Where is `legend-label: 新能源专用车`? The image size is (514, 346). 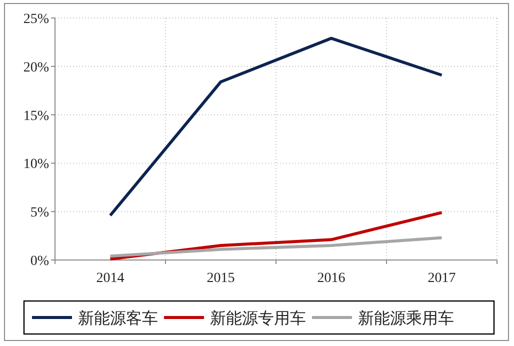 legend-label: 新能源专用车 is located at coordinates (258, 318).